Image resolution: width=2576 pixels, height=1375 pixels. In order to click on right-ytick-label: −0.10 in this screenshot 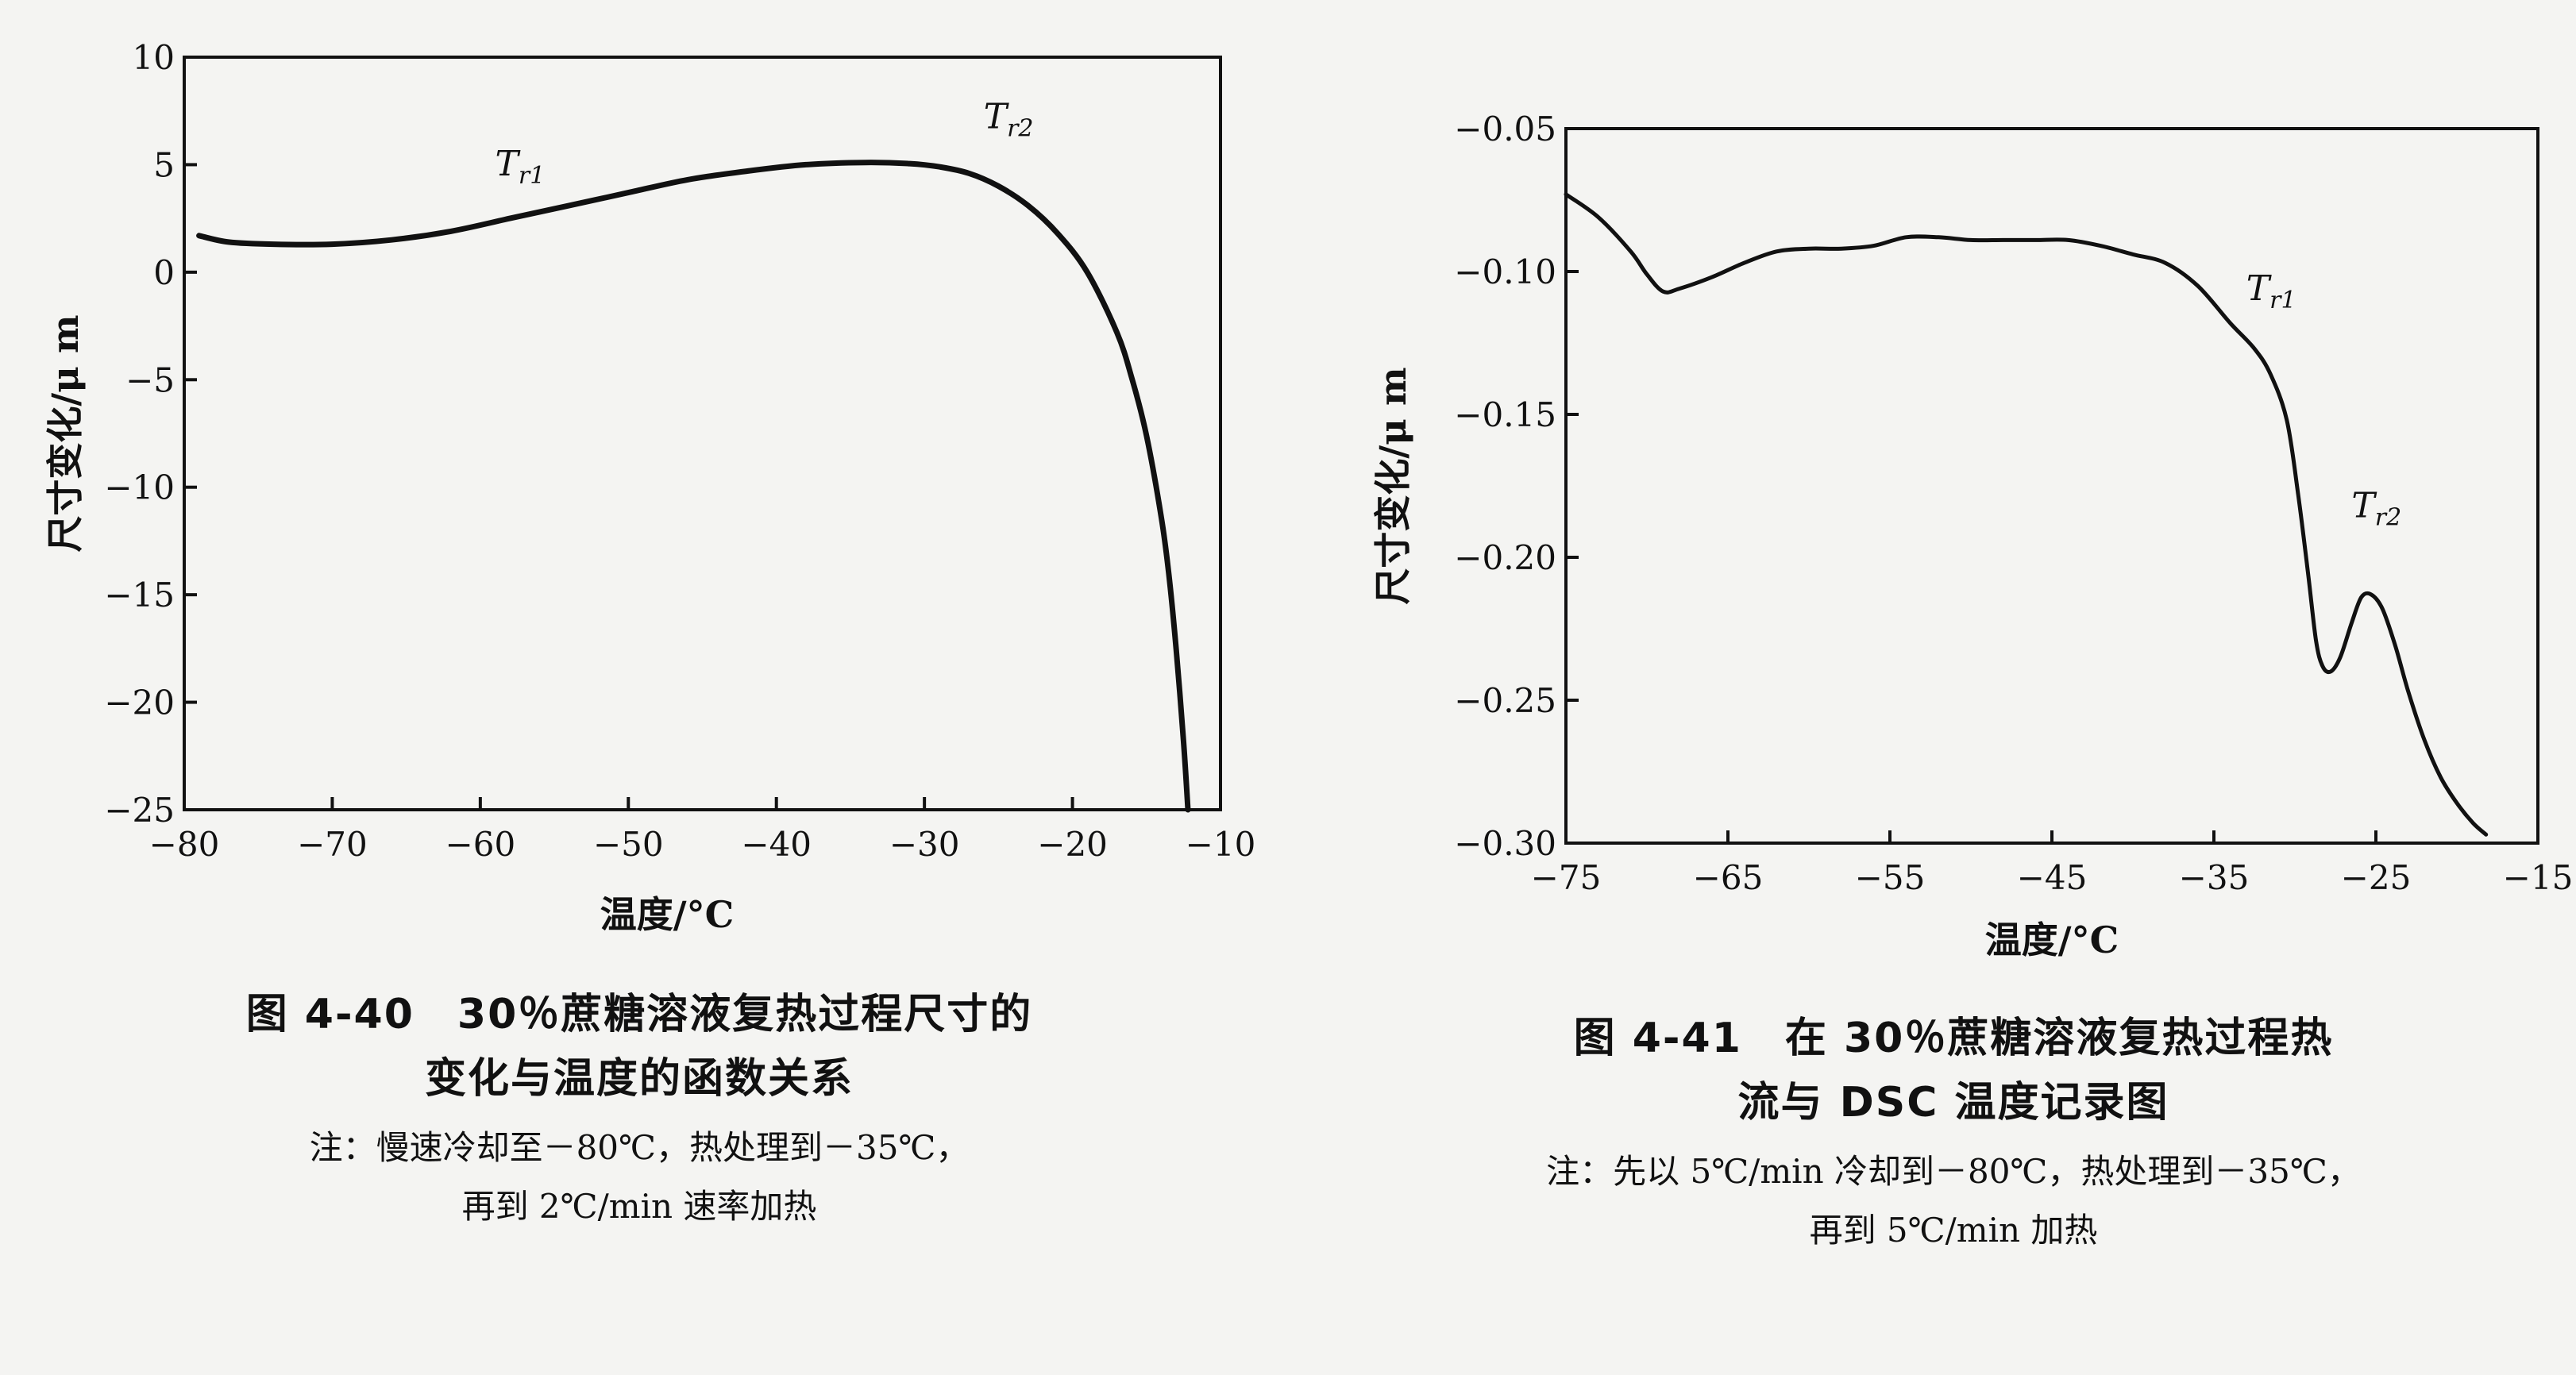, I will do `click(1505, 272)`.